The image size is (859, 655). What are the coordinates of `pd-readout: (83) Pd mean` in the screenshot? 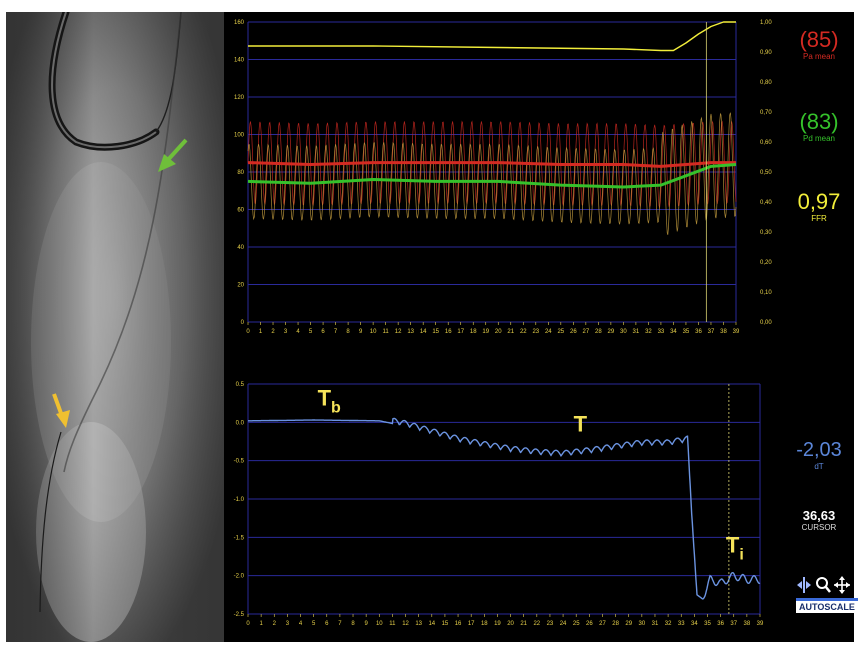 It's located at (819, 127).